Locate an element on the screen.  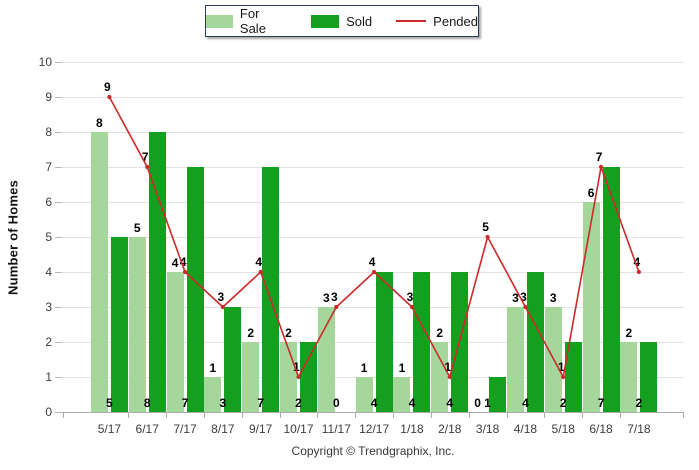
copyright-text: Copyright © Trendgraphix, Inc. is located at coordinates (373, 451).